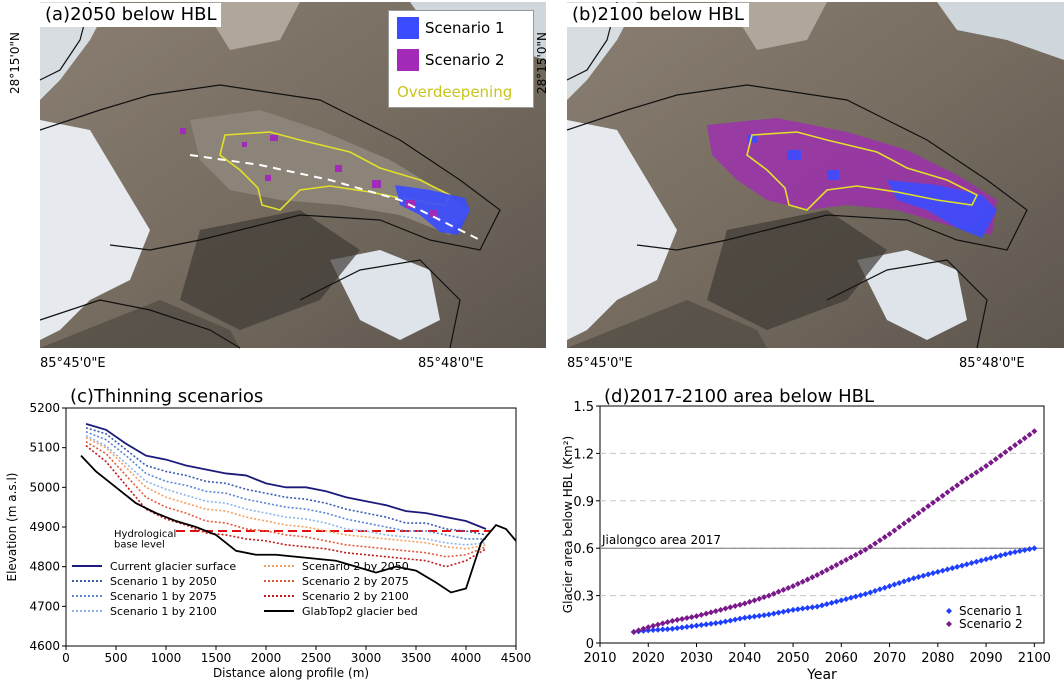  I want to click on legend-label: Scenario 1, so click(991, 611).